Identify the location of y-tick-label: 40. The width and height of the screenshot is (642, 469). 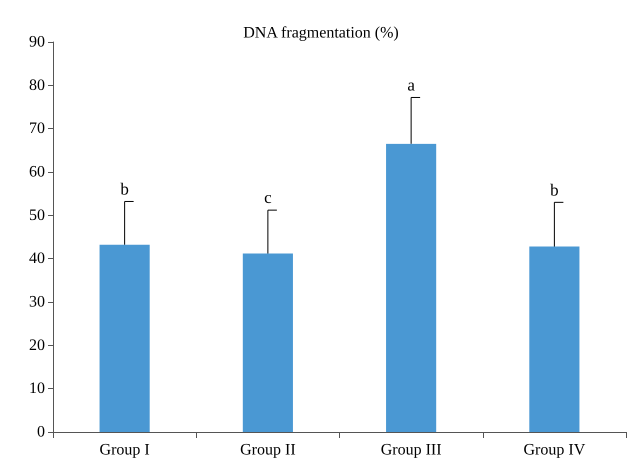
(37, 259).